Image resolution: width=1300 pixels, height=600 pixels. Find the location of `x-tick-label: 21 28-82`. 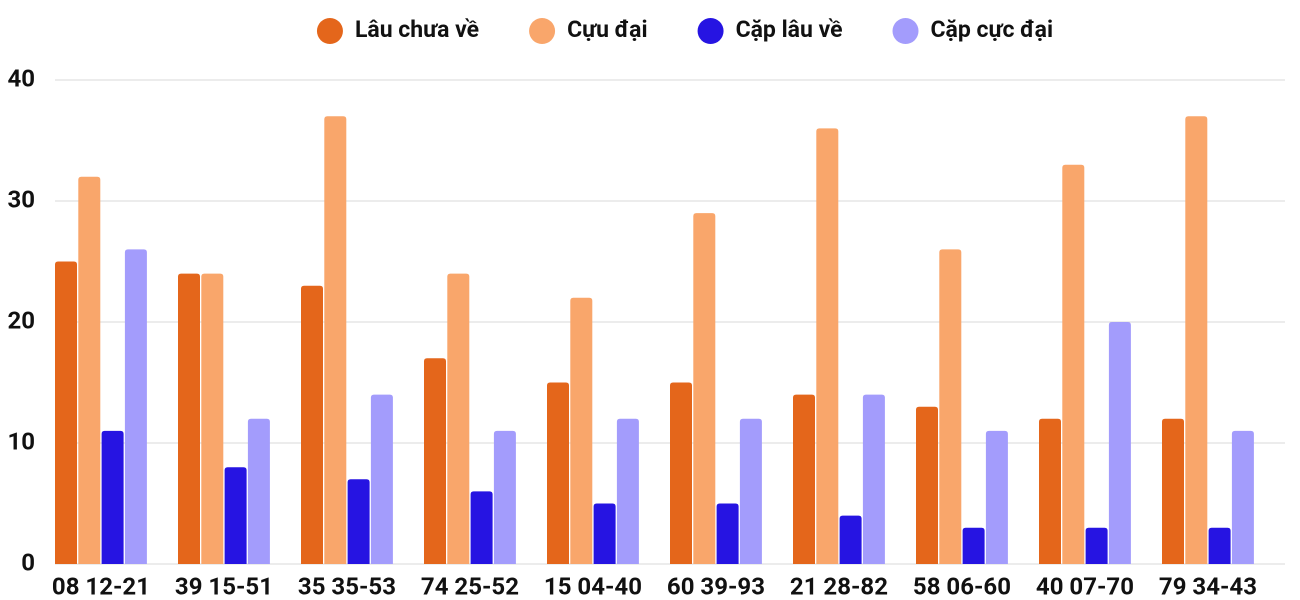

x-tick-label: 21 28-82 is located at coordinates (839, 586).